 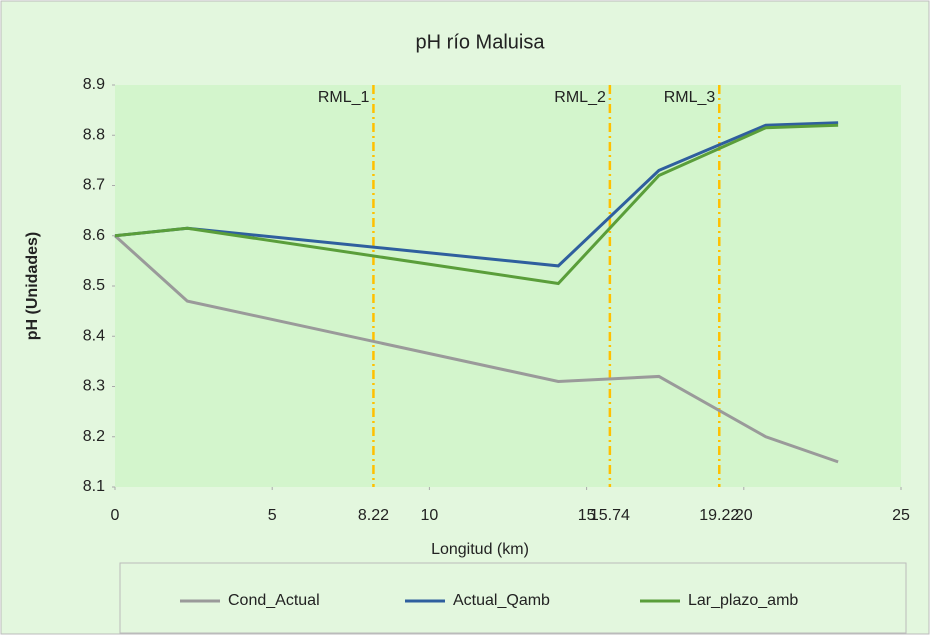 What do you see at coordinates (344, 97) in the screenshot?
I see `reference-label: RML_1` at bounding box center [344, 97].